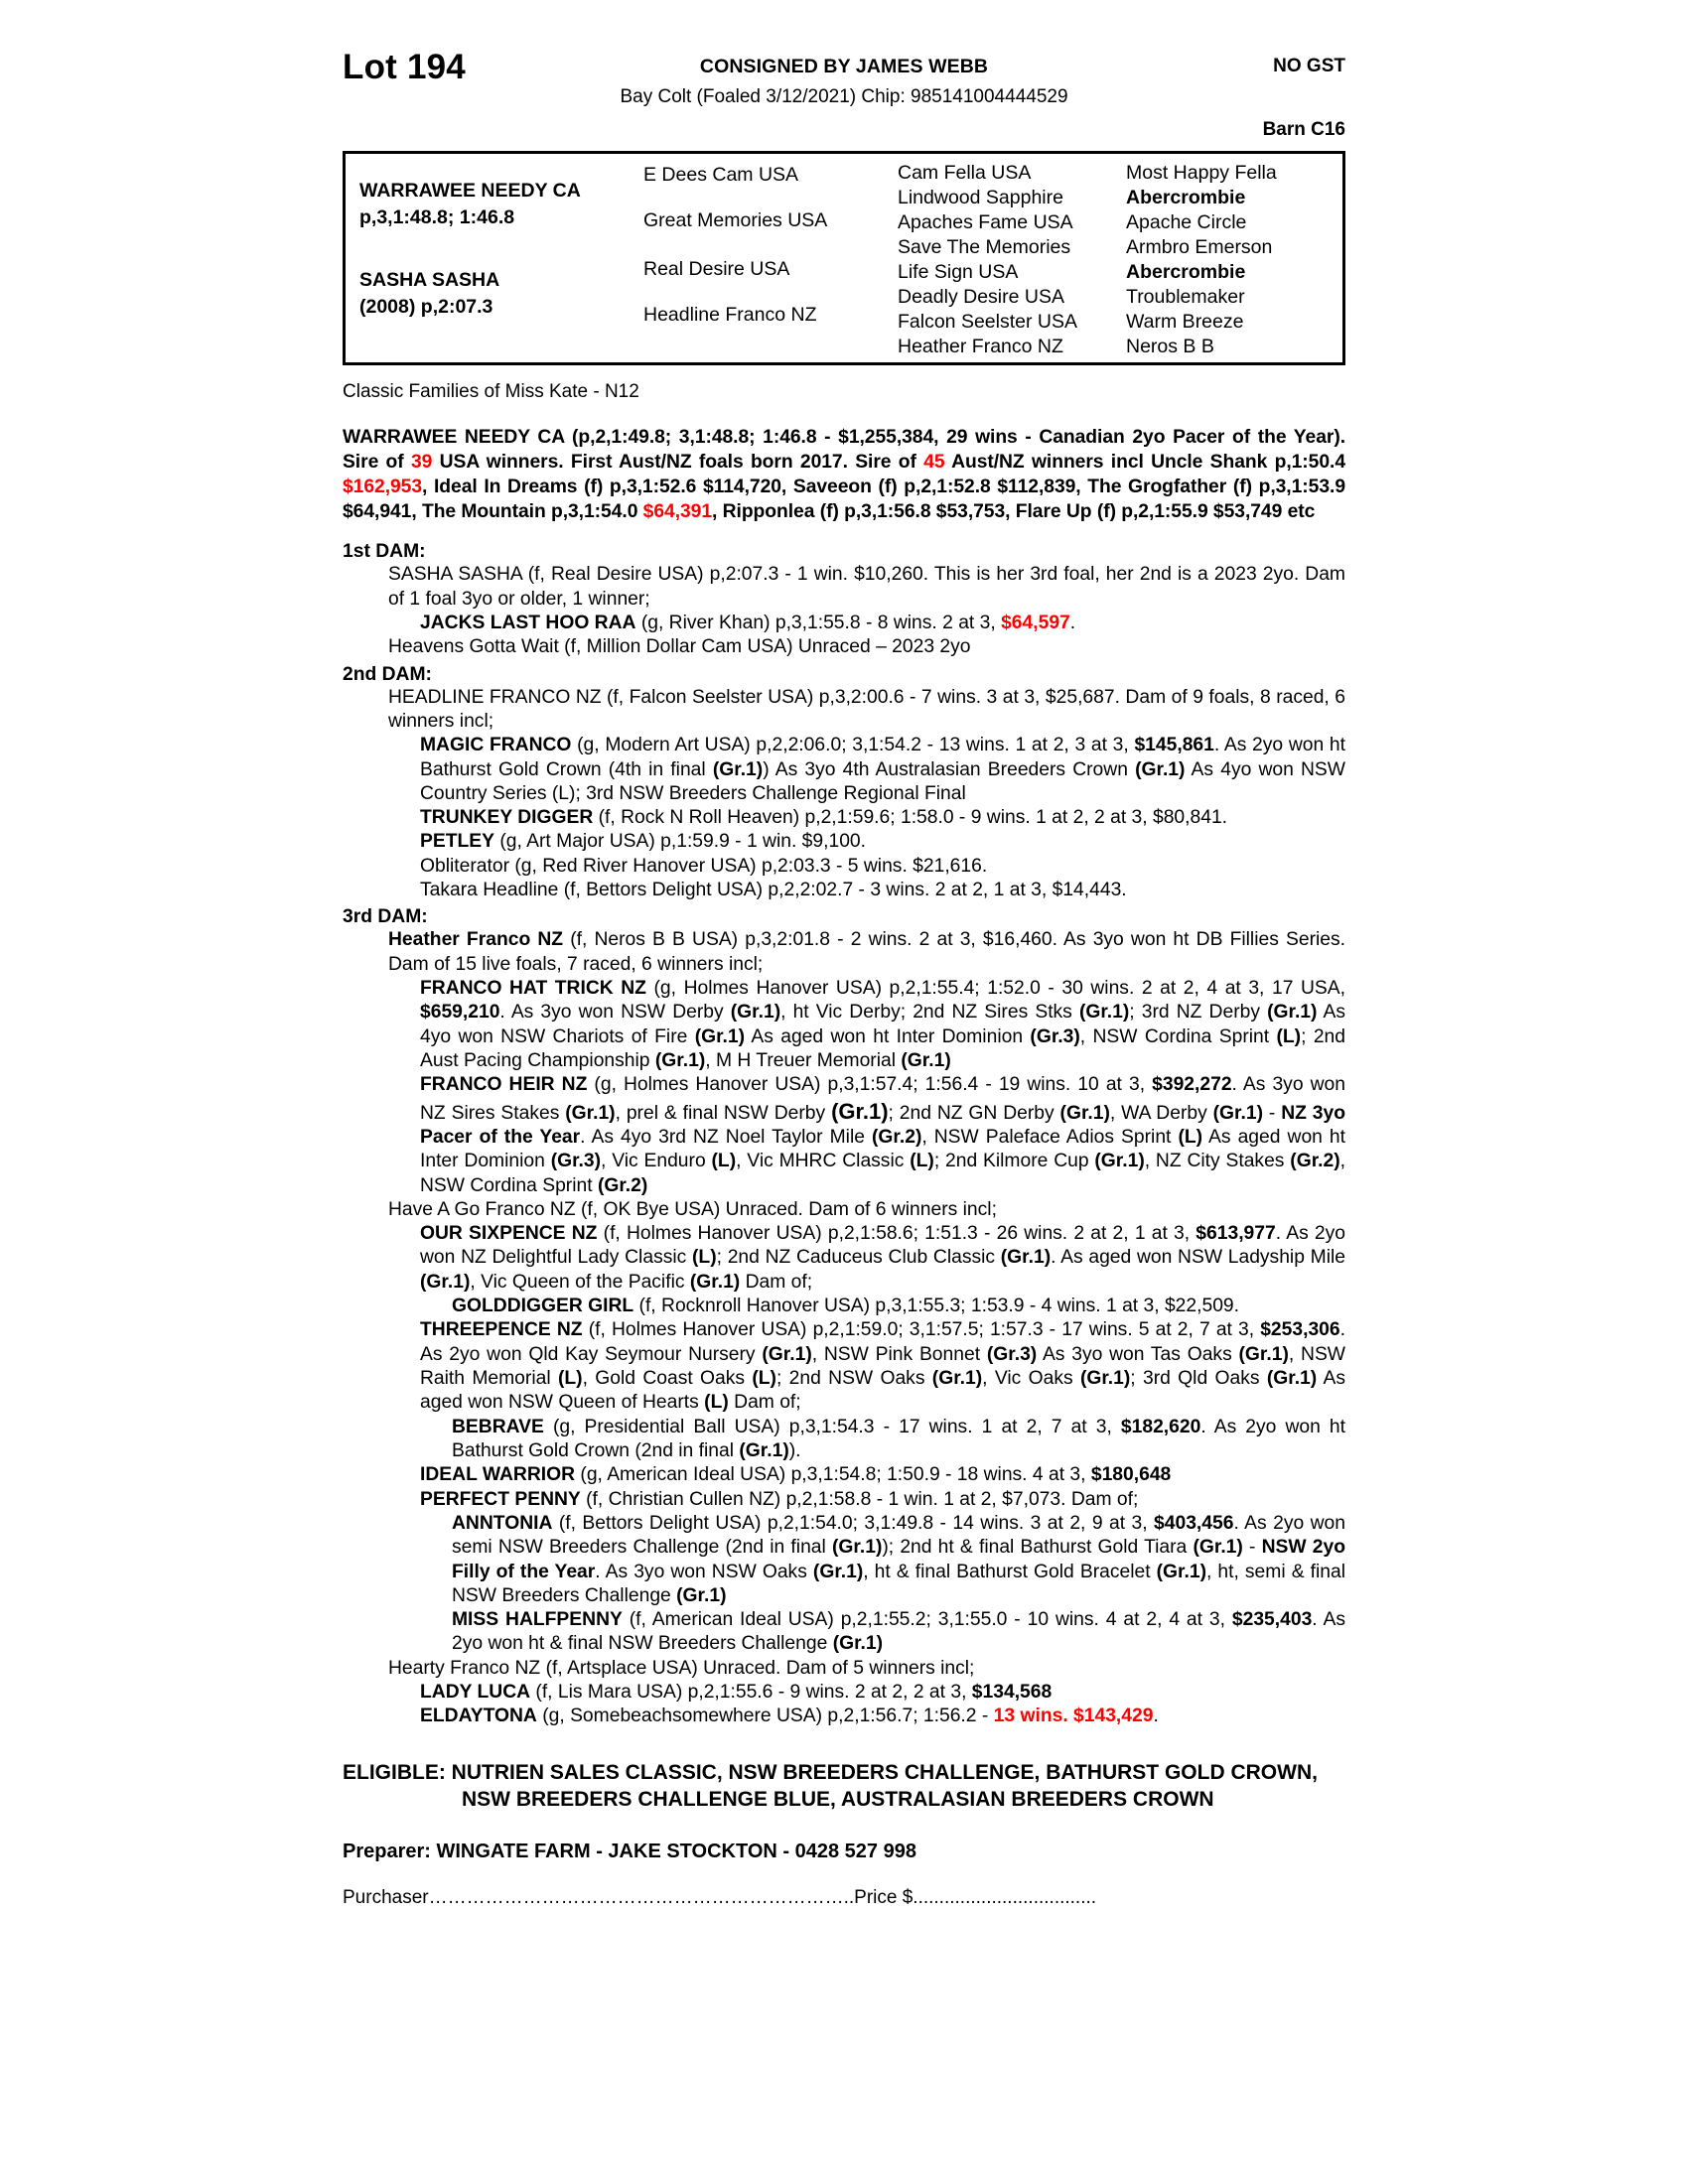 This screenshot has height=2184, width=1688. I want to click on horse-earnings: $182,620, so click(1160, 1426).